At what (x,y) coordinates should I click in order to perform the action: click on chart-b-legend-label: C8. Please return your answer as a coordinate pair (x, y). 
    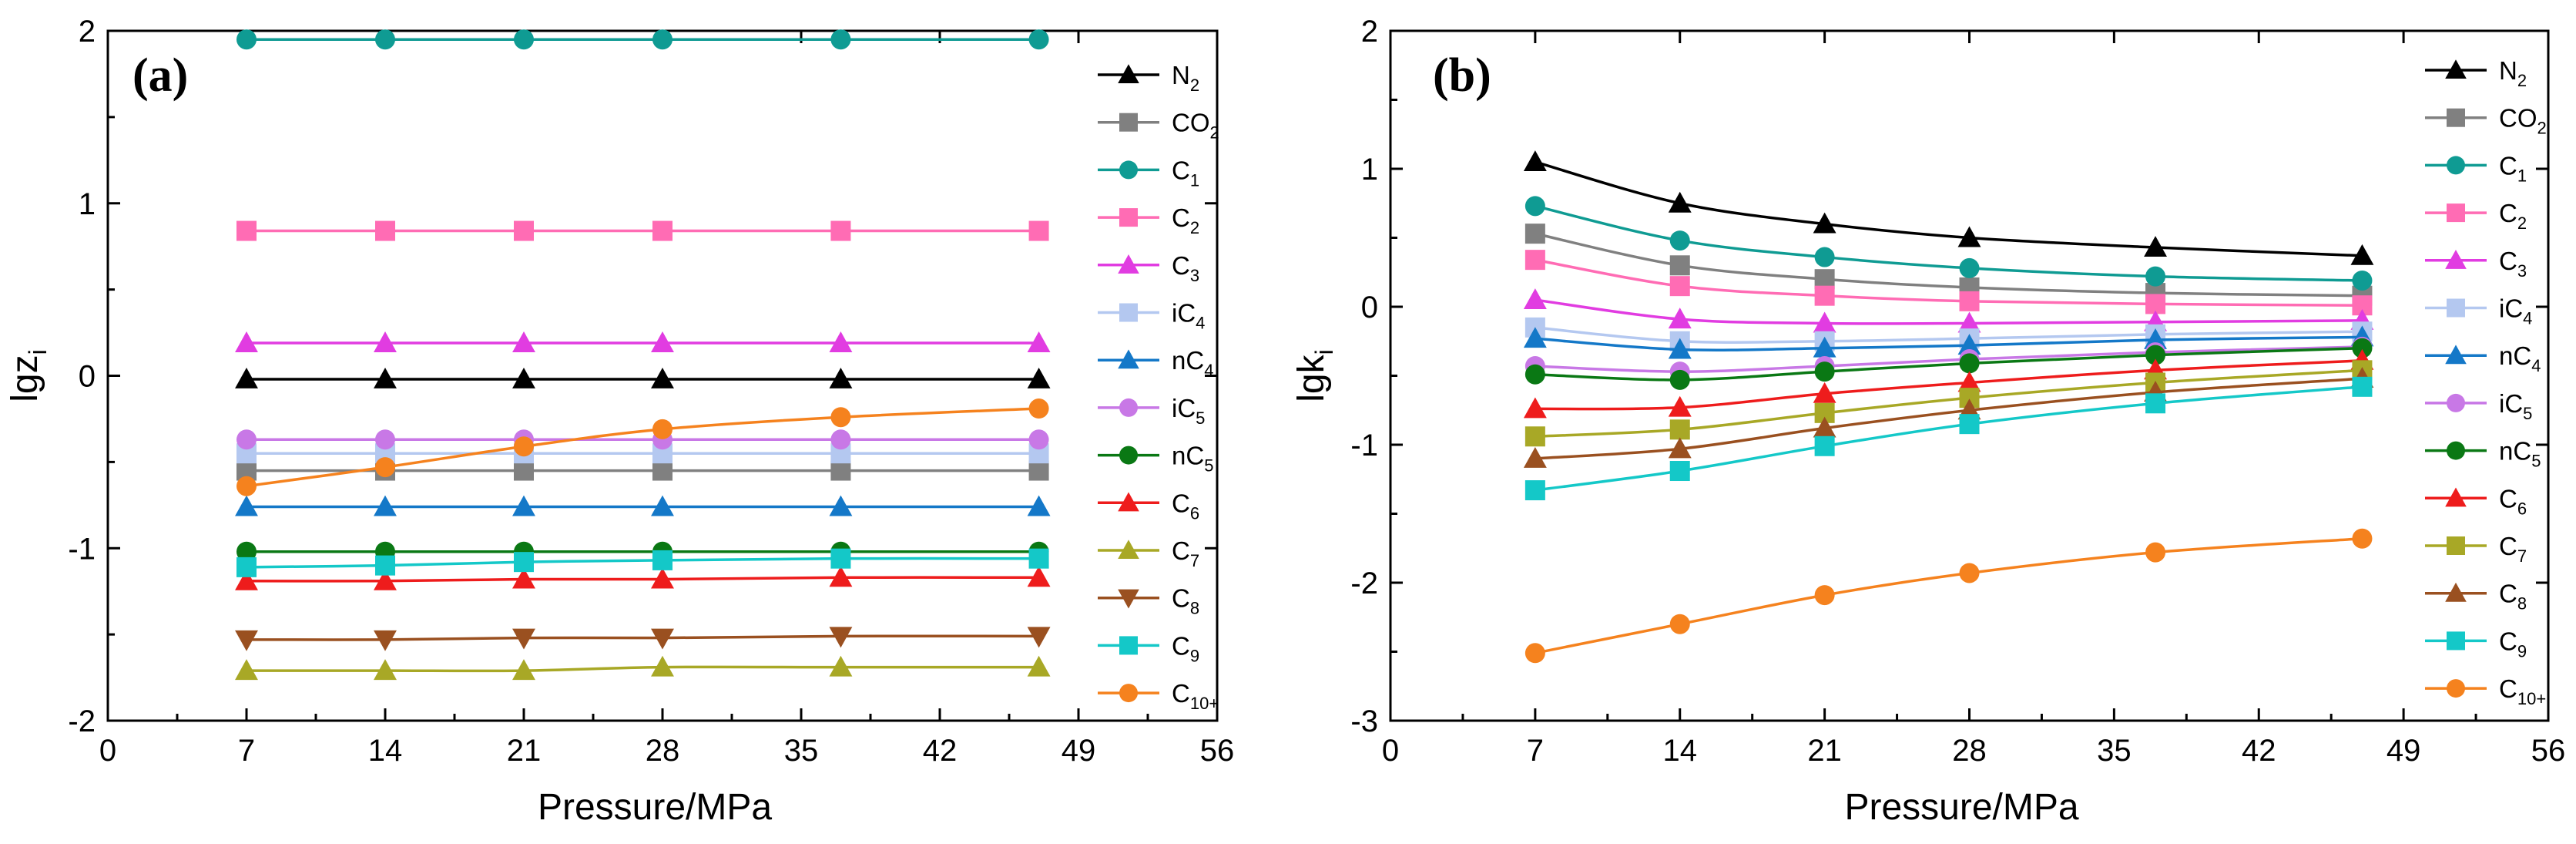
    Looking at the image, I should click on (2513, 597).